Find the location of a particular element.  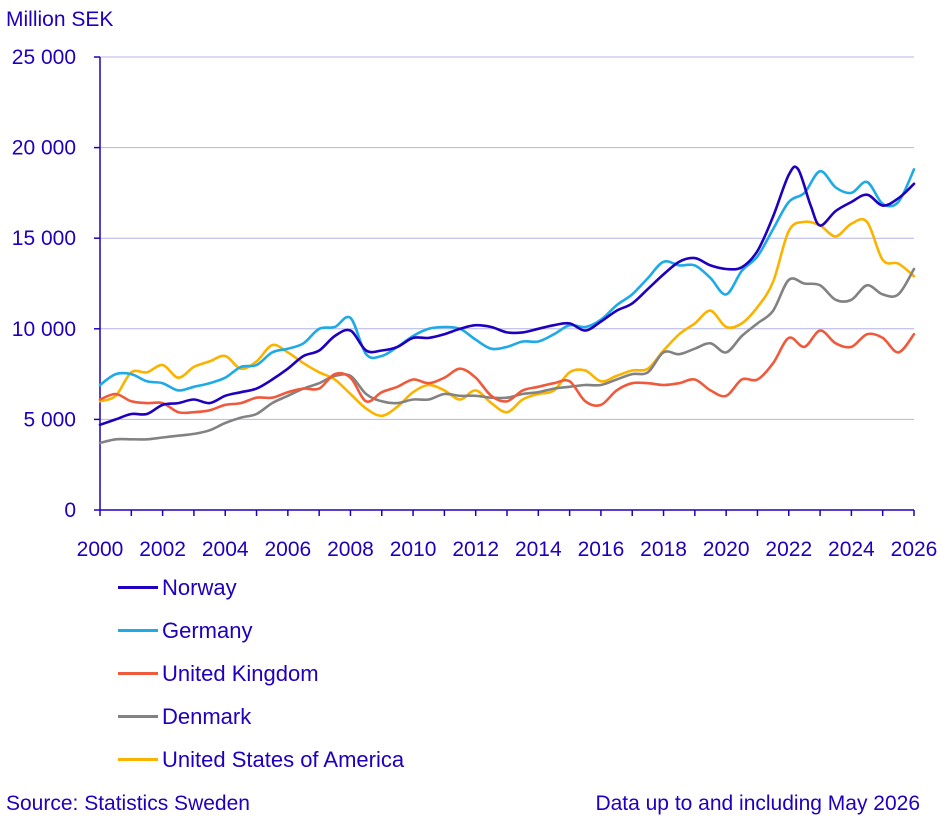

data-coverage-note: Data up to and including May 2026 is located at coordinates (757, 803).